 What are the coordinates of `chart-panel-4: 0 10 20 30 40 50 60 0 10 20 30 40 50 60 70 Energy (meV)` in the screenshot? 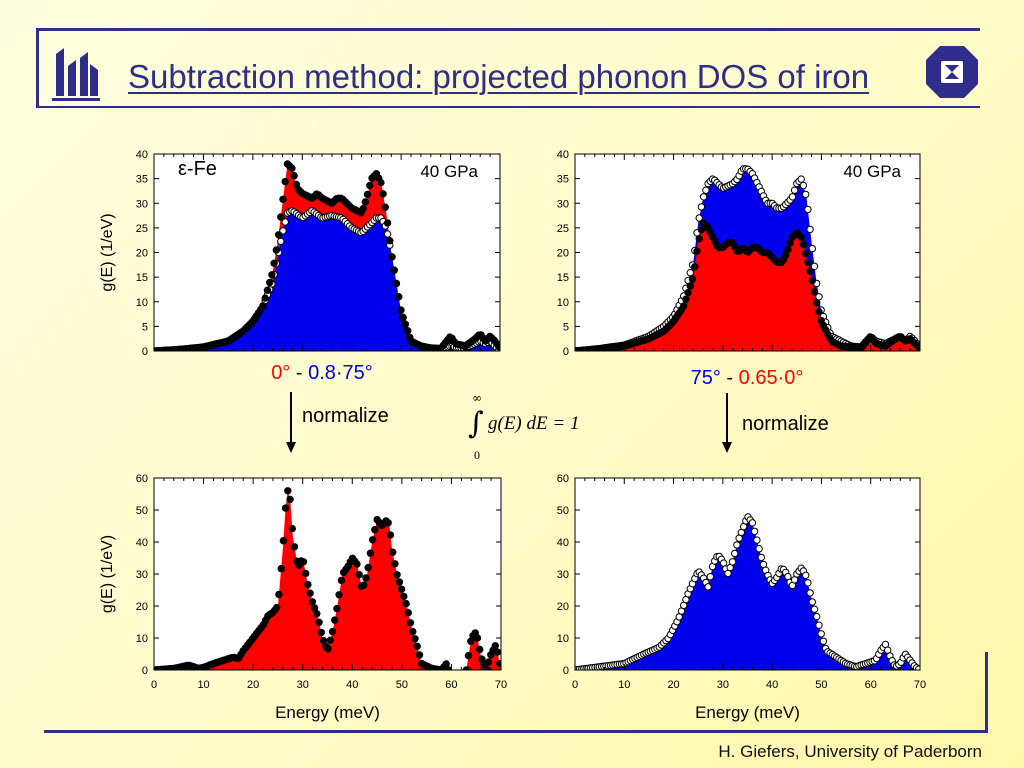 It's located at (741, 597).